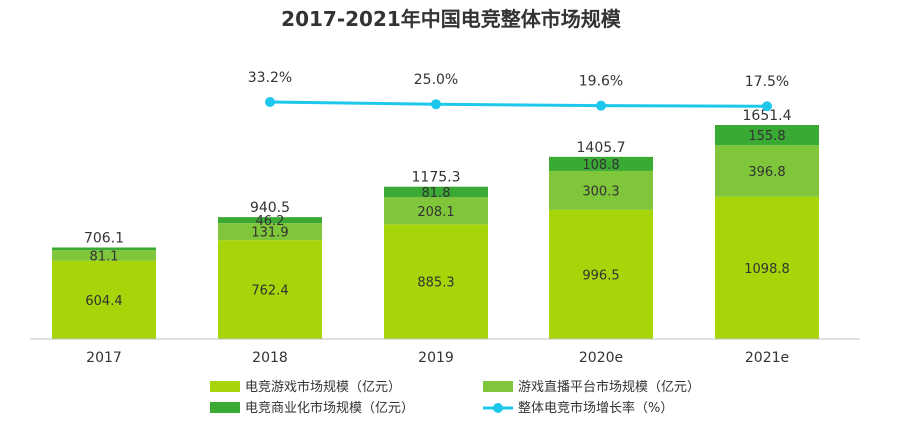 This screenshot has height=430, width=903. What do you see at coordinates (767, 106) in the screenshot?
I see `growth-point-2021e` at bounding box center [767, 106].